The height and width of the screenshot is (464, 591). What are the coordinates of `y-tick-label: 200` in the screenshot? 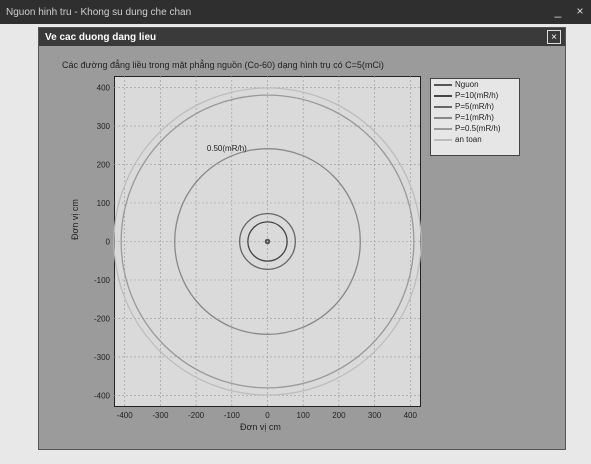 It's located at (104, 165).